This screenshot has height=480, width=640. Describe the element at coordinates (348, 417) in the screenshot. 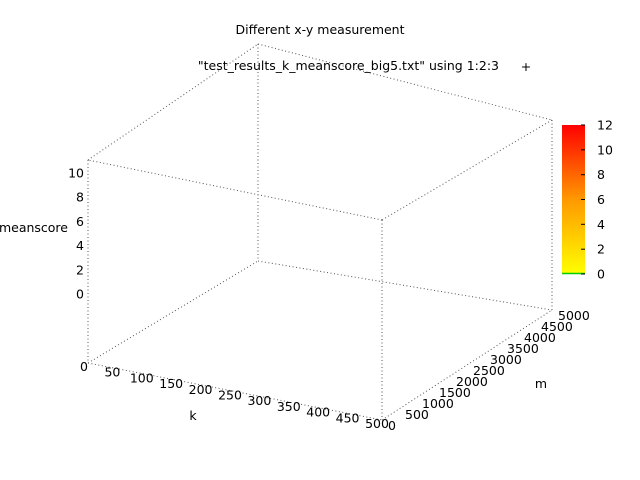

I see `x-tick-label: 450` at that location.